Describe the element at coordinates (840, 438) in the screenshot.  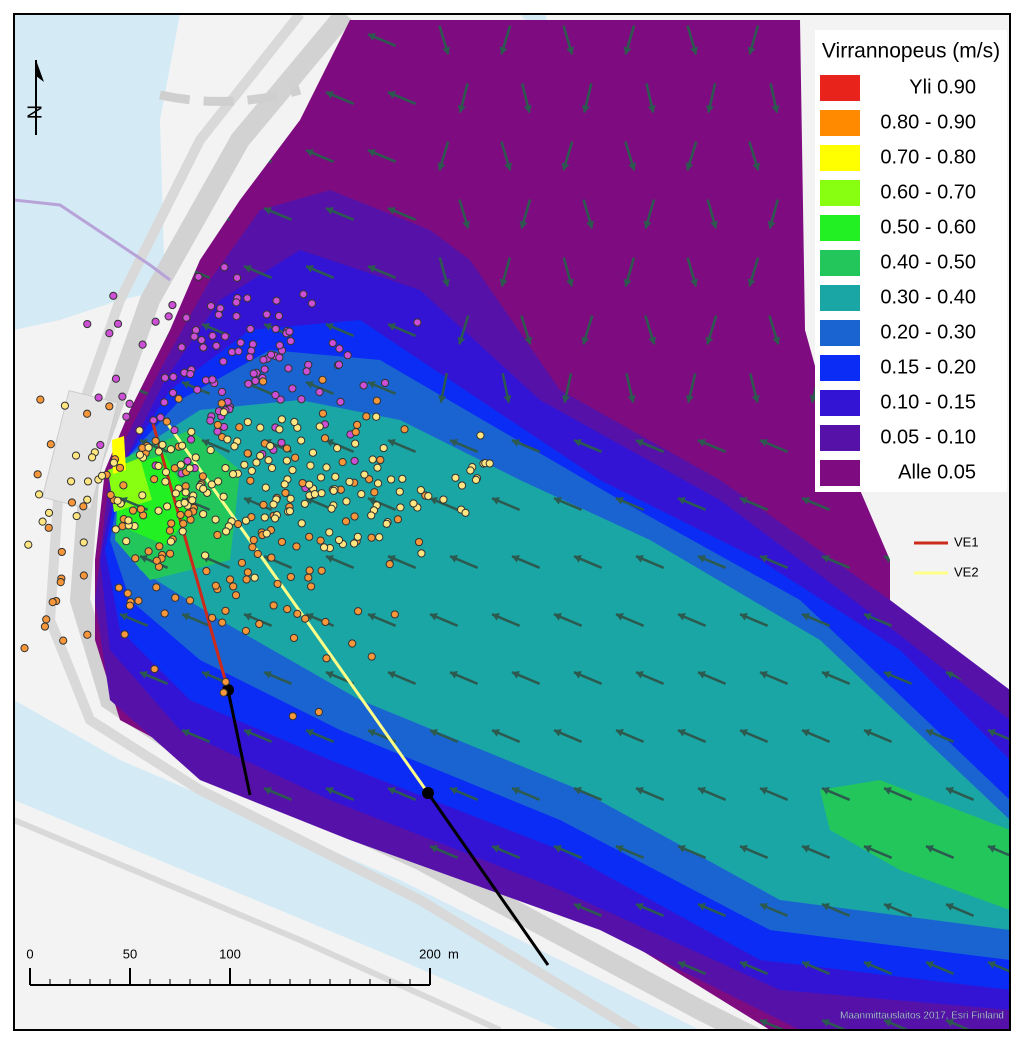
I see `legend-swatch` at that location.